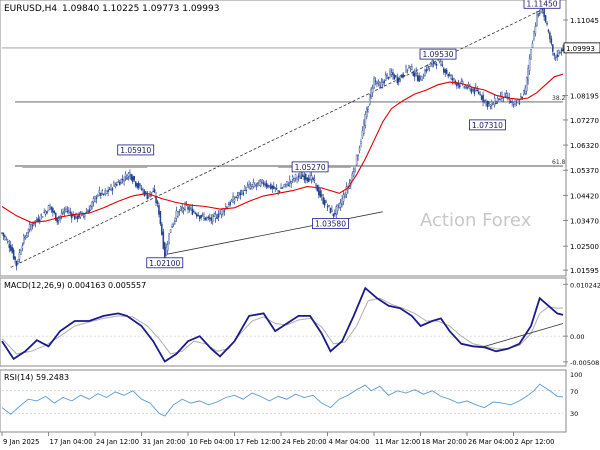 The image size is (600, 450). Describe the element at coordinates (75, 285) in the screenshot. I see `macd-label: MACD(12,26,9) 0.004163 0.005557` at that location.